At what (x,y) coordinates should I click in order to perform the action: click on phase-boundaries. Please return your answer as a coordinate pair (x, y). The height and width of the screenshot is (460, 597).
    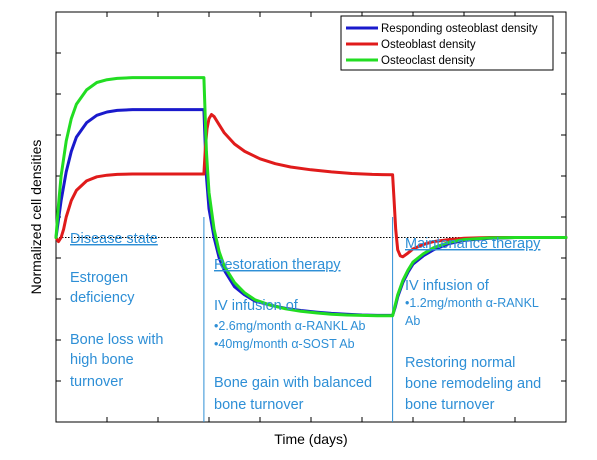
    Looking at the image, I should click on (298, 319).